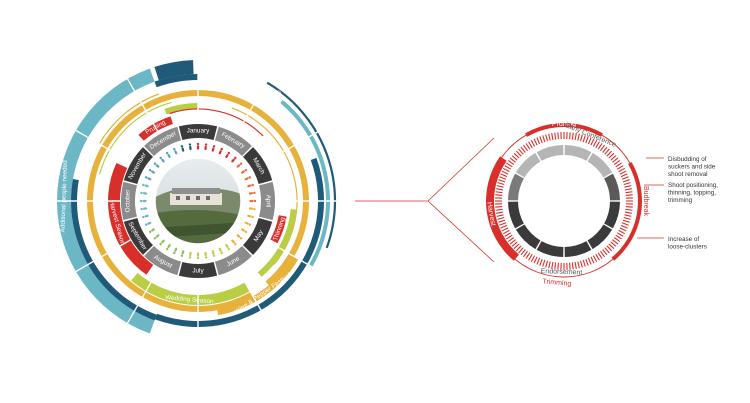 The width and height of the screenshot is (750, 403). What do you see at coordinates (305, 183) in the screenshot?
I see `teal-arc` at bounding box center [305, 183].